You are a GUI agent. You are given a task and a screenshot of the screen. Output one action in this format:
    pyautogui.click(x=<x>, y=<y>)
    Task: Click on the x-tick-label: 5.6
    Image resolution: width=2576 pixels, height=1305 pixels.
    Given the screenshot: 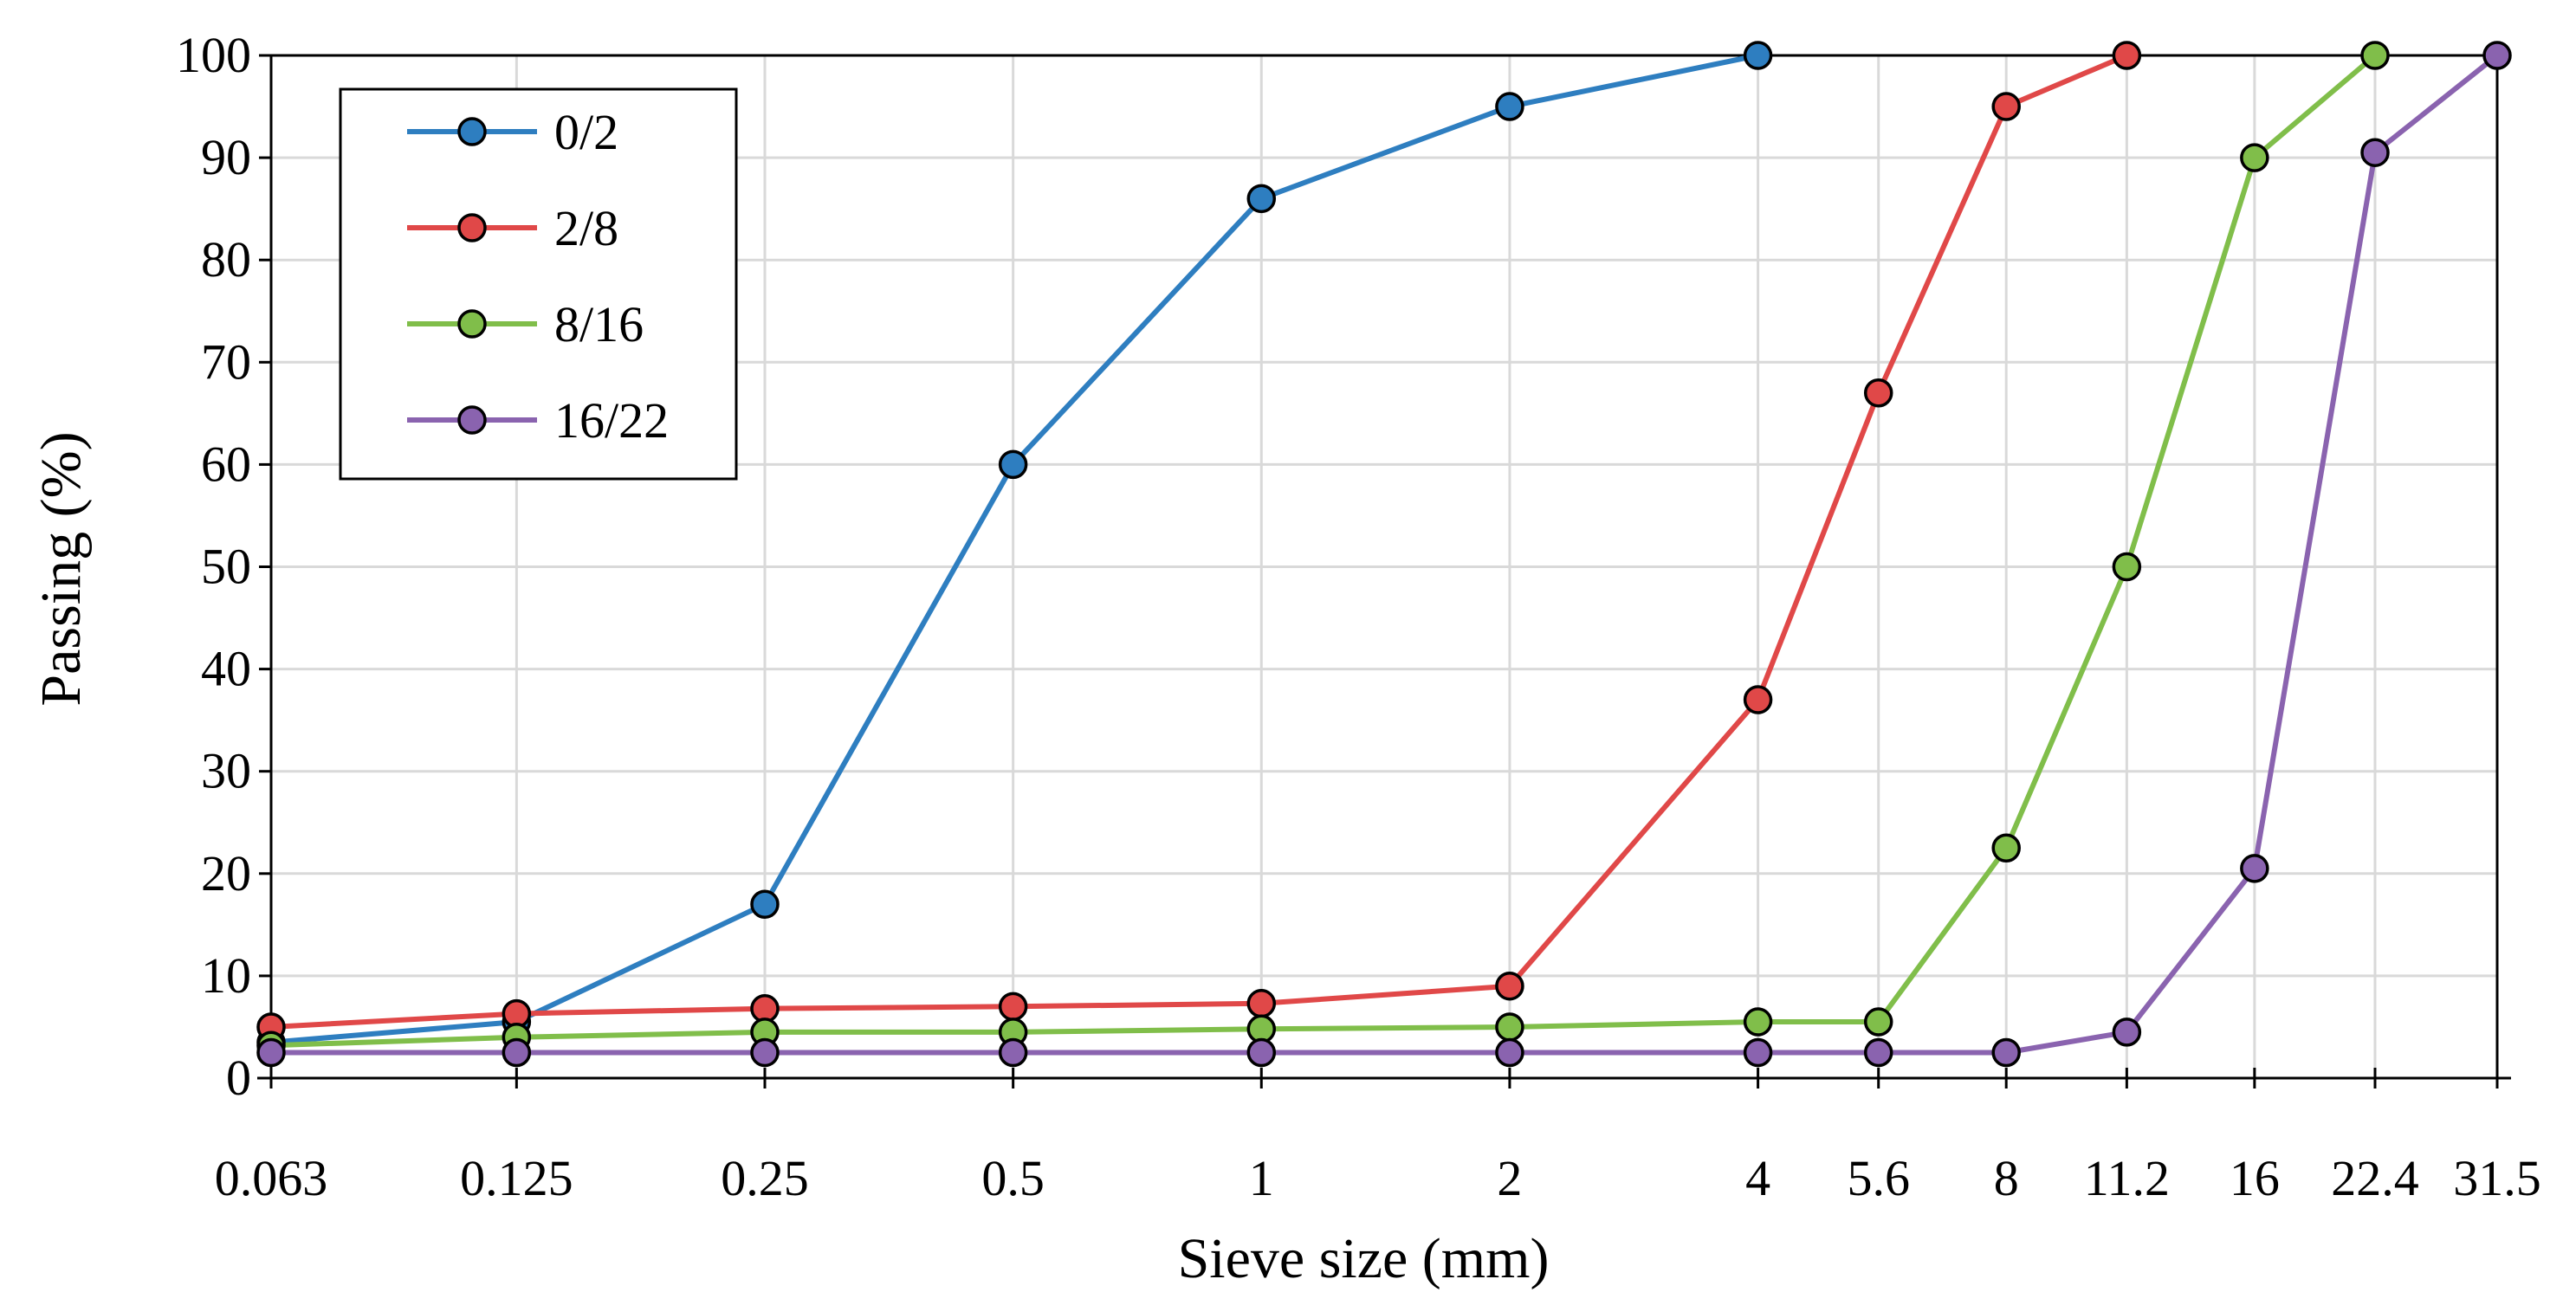 What is the action you would take?
    pyautogui.click(x=1878, y=1178)
    